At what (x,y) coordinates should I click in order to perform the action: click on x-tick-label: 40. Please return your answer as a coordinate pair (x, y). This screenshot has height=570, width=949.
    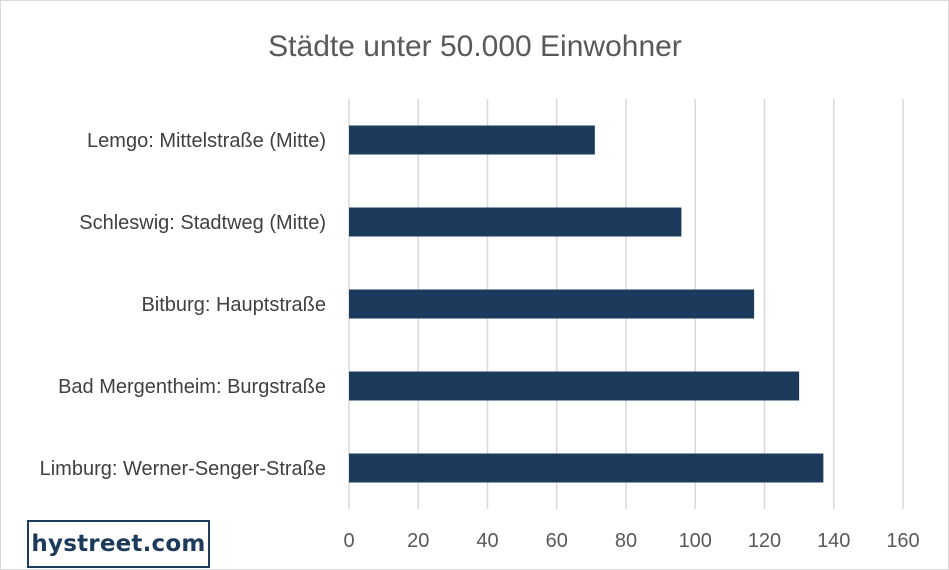
    Looking at the image, I should click on (487, 541).